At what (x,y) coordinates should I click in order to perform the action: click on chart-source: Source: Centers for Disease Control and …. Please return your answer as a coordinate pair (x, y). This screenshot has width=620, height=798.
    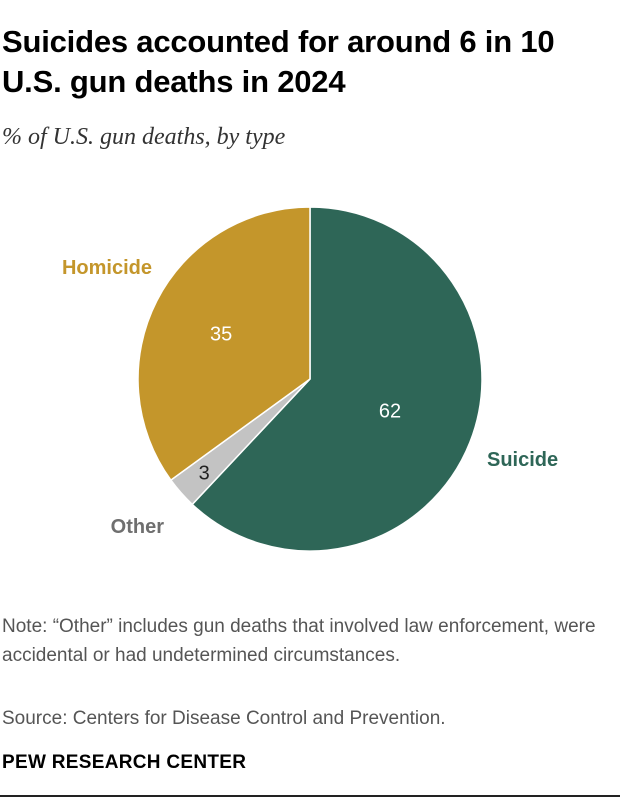
    Looking at the image, I should click on (224, 718).